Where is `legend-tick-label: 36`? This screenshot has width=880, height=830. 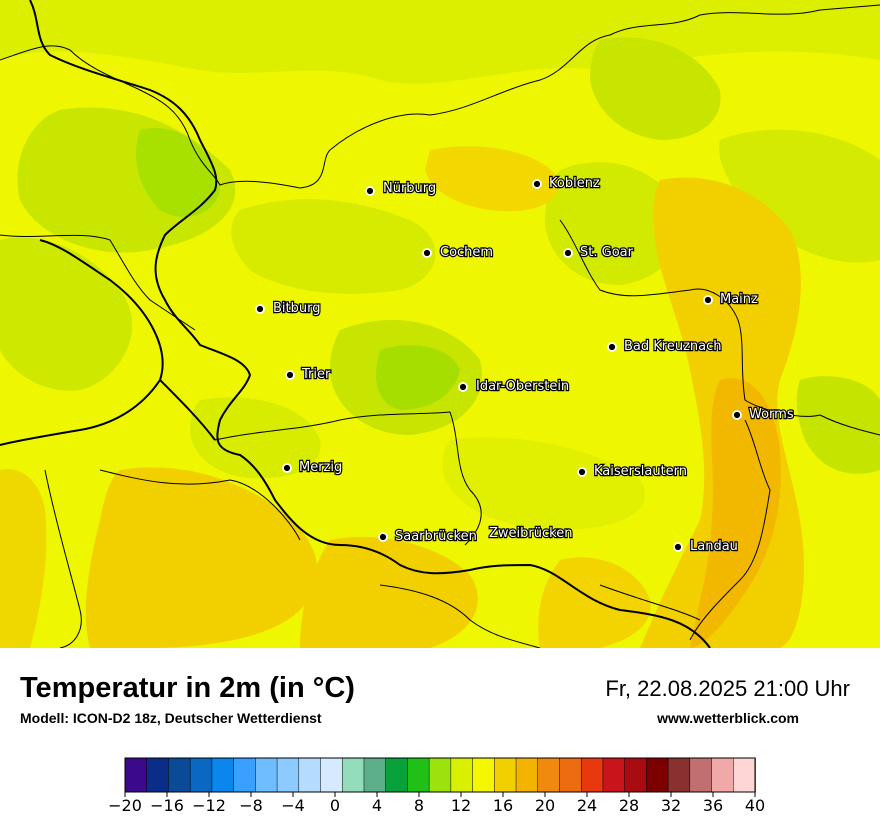 legend-tick-label: 36 is located at coordinates (713, 805).